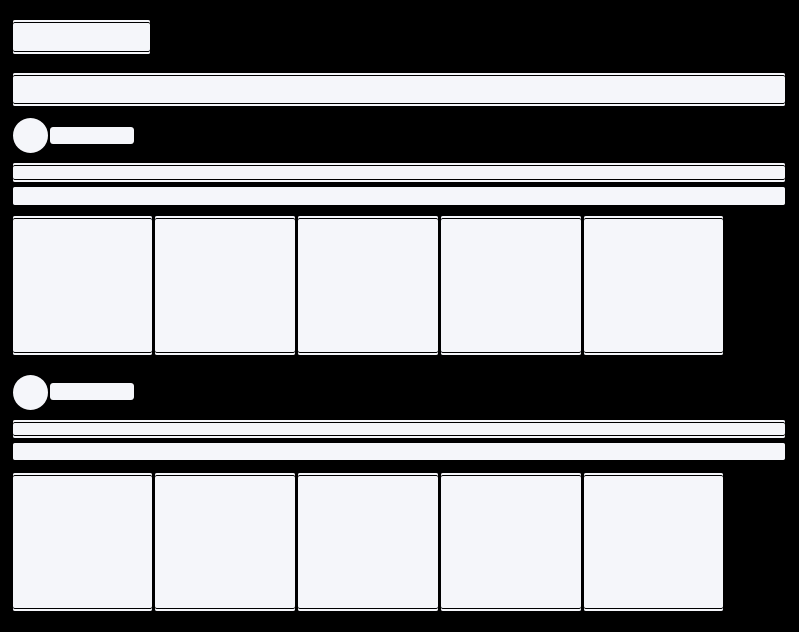 The image size is (799, 632). Describe the element at coordinates (399, 89) in the screenshot. I see `search-bar-placeholder` at that location.